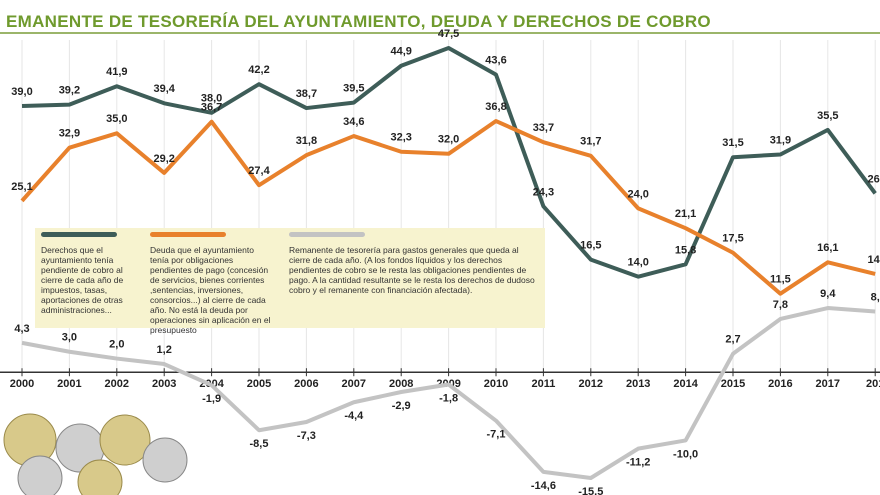 Image resolution: width=880 pixels, height=495 pixels. What do you see at coordinates (591, 384) in the screenshot?
I see `x-tick-label: 2012` at bounding box center [591, 384].